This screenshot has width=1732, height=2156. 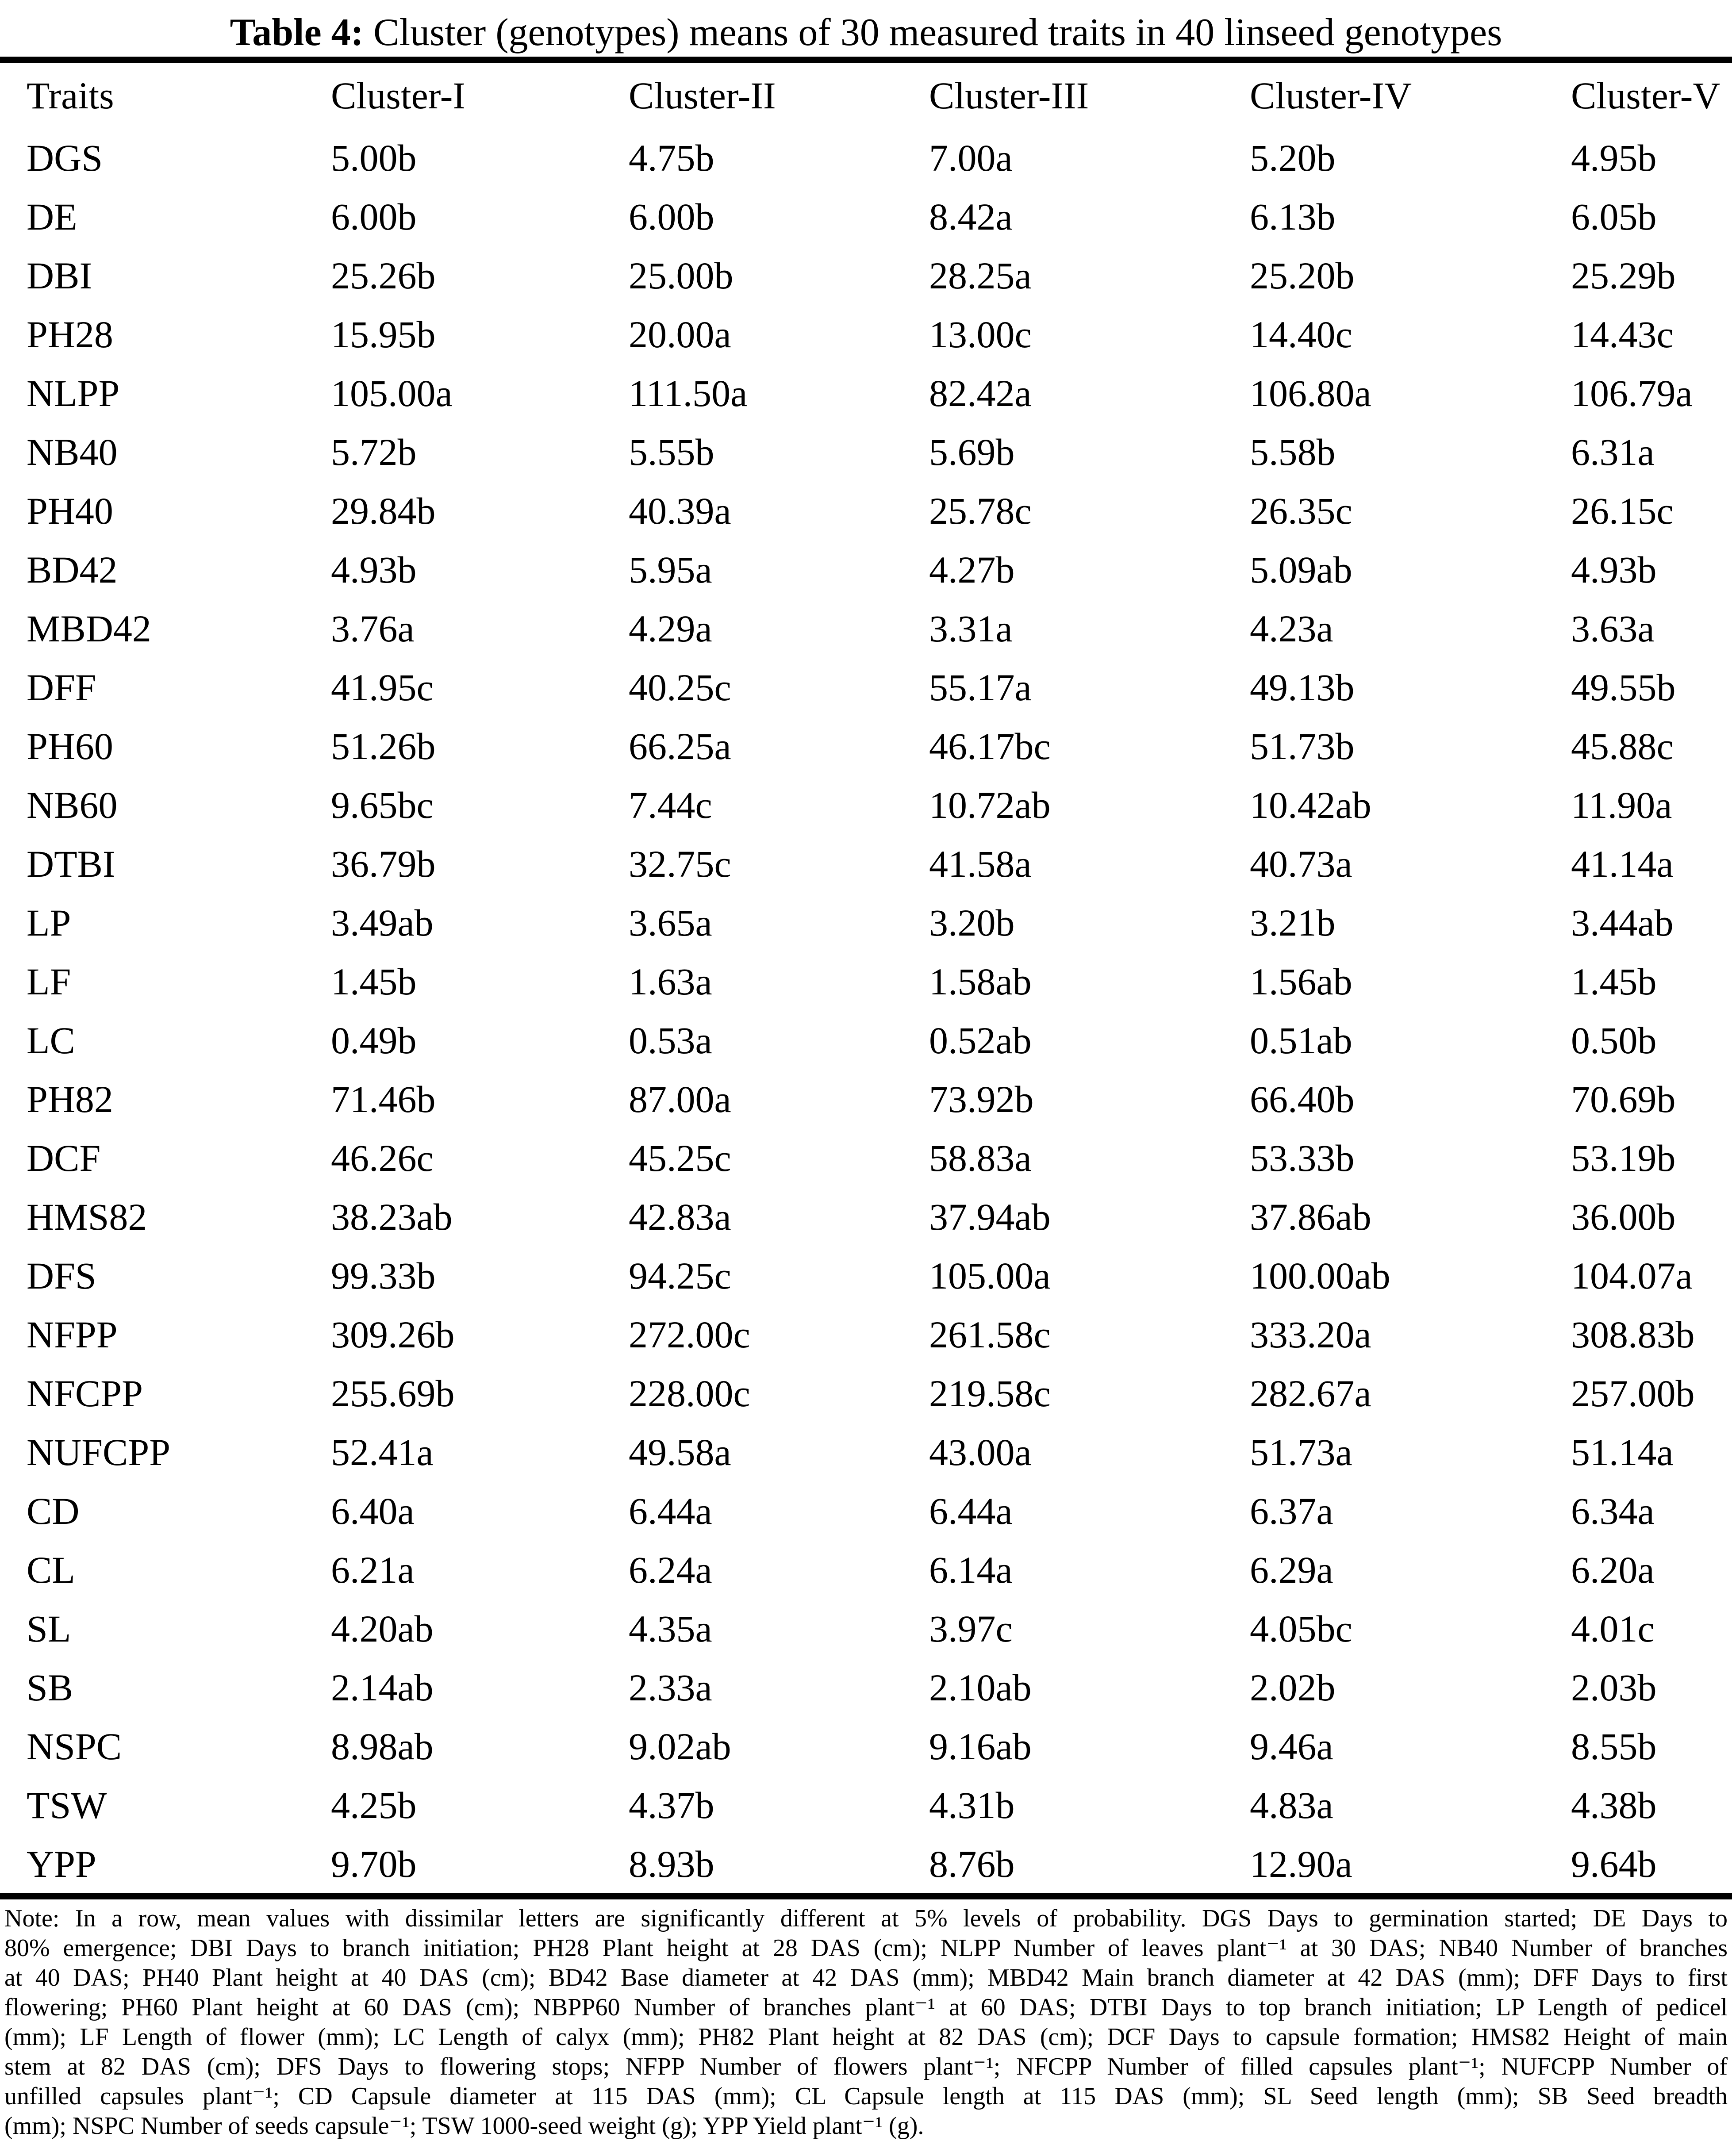 What do you see at coordinates (1614, 158) in the screenshot?
I see `value-cell: 4.95b` at bounding box center [1614, 158].